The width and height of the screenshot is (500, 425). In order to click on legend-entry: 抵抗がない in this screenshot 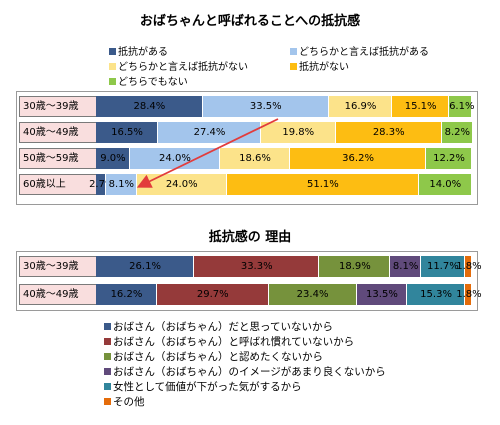, I will do `click(319, 65)`.